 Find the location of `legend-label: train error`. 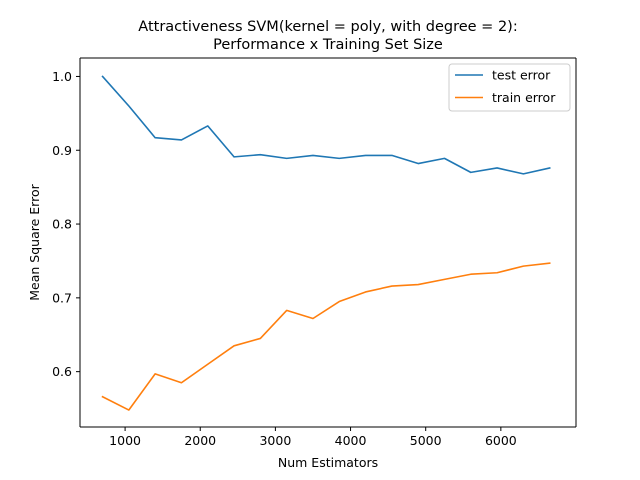

legend-label: train error is located at coordinates (524, 97).